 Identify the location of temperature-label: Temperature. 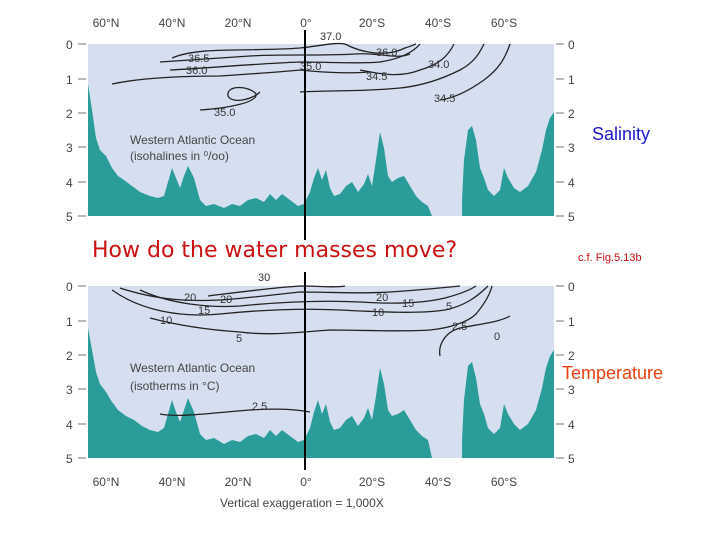
(613, 373).